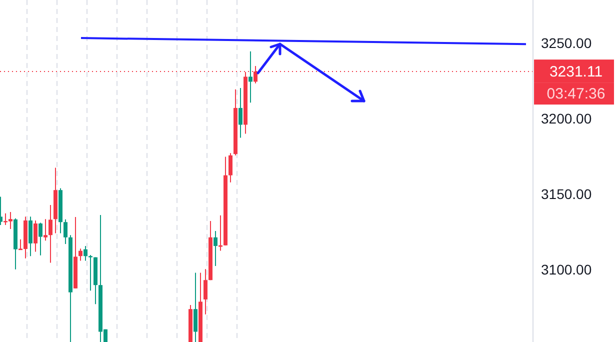 This screenshot has height=342, width=616. I want to click on y-tick-label: 3250.00, so click(566, 43).